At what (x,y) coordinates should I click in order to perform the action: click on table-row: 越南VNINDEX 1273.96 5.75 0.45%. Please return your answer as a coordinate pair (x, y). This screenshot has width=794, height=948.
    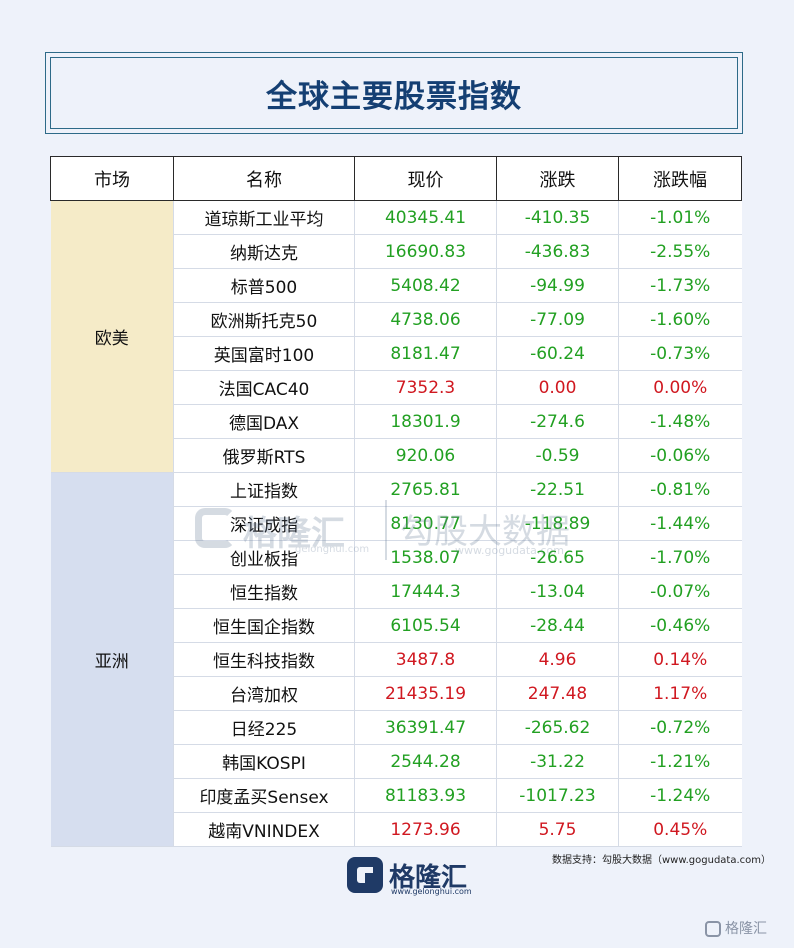
    Looking at the image, I should click on (396, 829).